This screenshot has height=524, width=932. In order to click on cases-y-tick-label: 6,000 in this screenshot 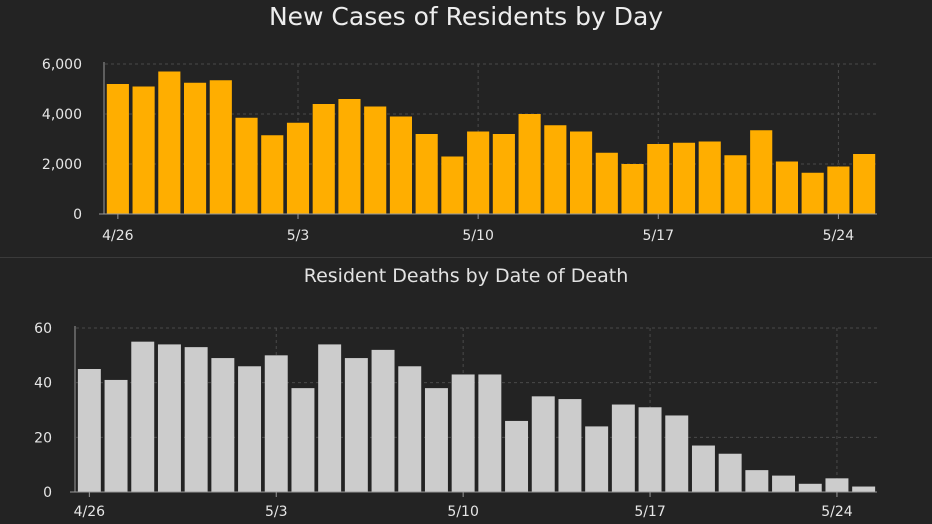, I will do `click(62, 65)`.